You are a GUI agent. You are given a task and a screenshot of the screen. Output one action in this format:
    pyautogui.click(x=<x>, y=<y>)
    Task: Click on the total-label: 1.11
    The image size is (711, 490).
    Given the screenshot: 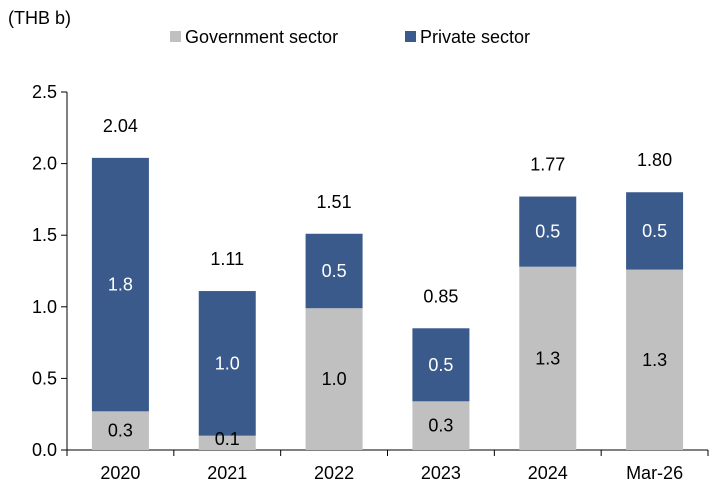 What is the action you would take?
    pyautogui.click(x=227, y=259)
    